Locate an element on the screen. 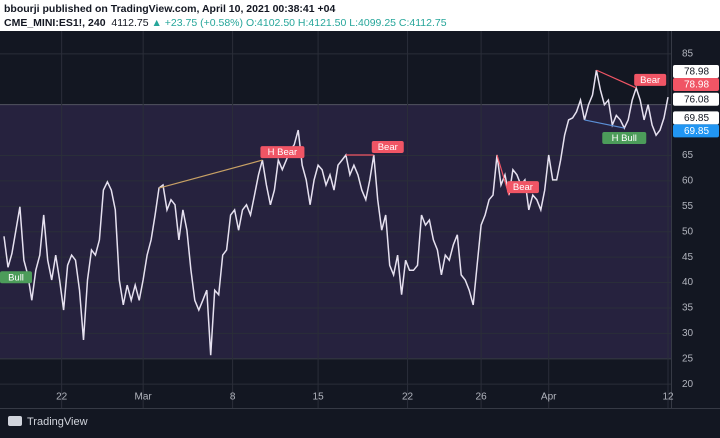 Image resolution: width=720 pixels, height=438 pixels. signal-label: H Bear is located at coordinates (282, 152).